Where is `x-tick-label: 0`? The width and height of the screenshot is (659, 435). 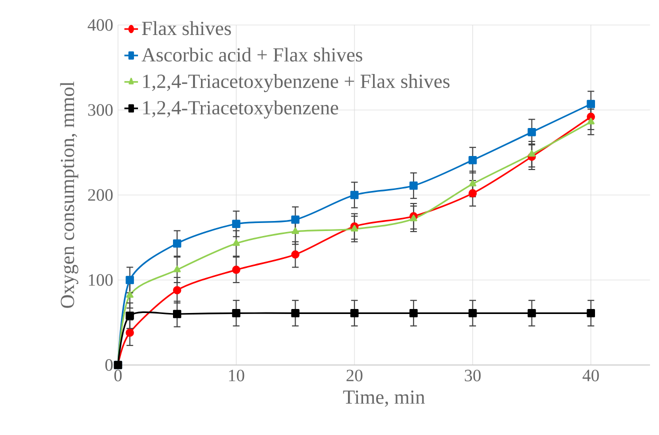 x-tick-label: 0 is located at coordinates (118, 376).